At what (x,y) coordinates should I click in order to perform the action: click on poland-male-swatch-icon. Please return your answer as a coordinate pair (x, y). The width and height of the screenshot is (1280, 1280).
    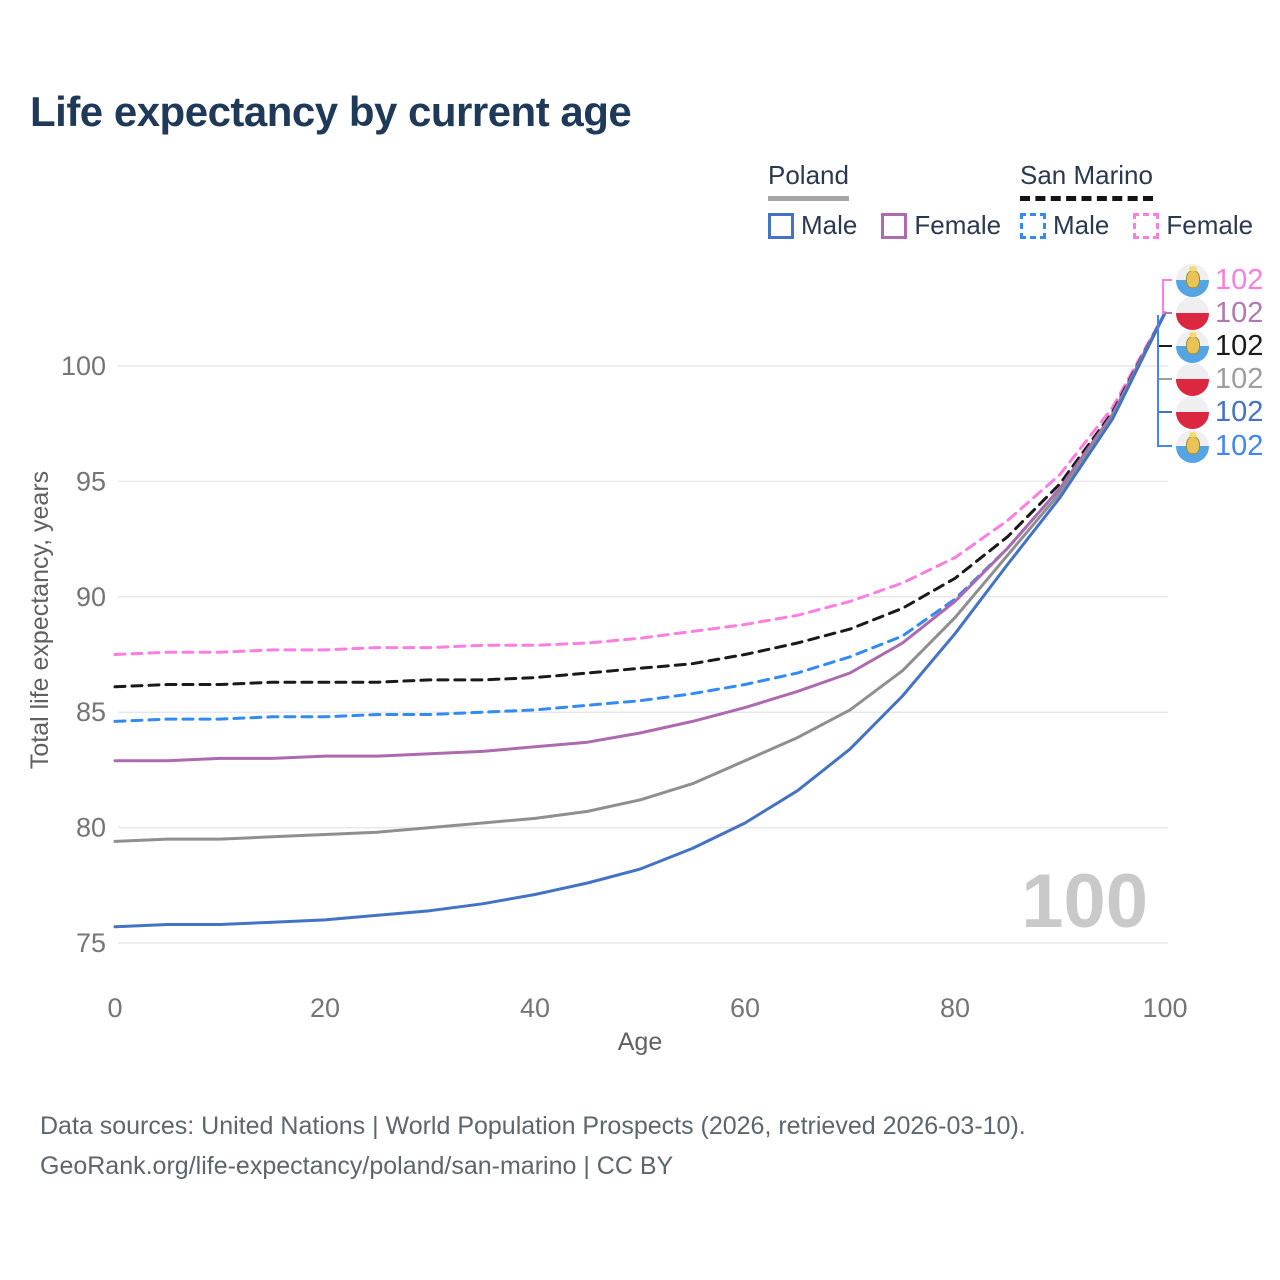
    Looking at the image, I should click on (781, 225).